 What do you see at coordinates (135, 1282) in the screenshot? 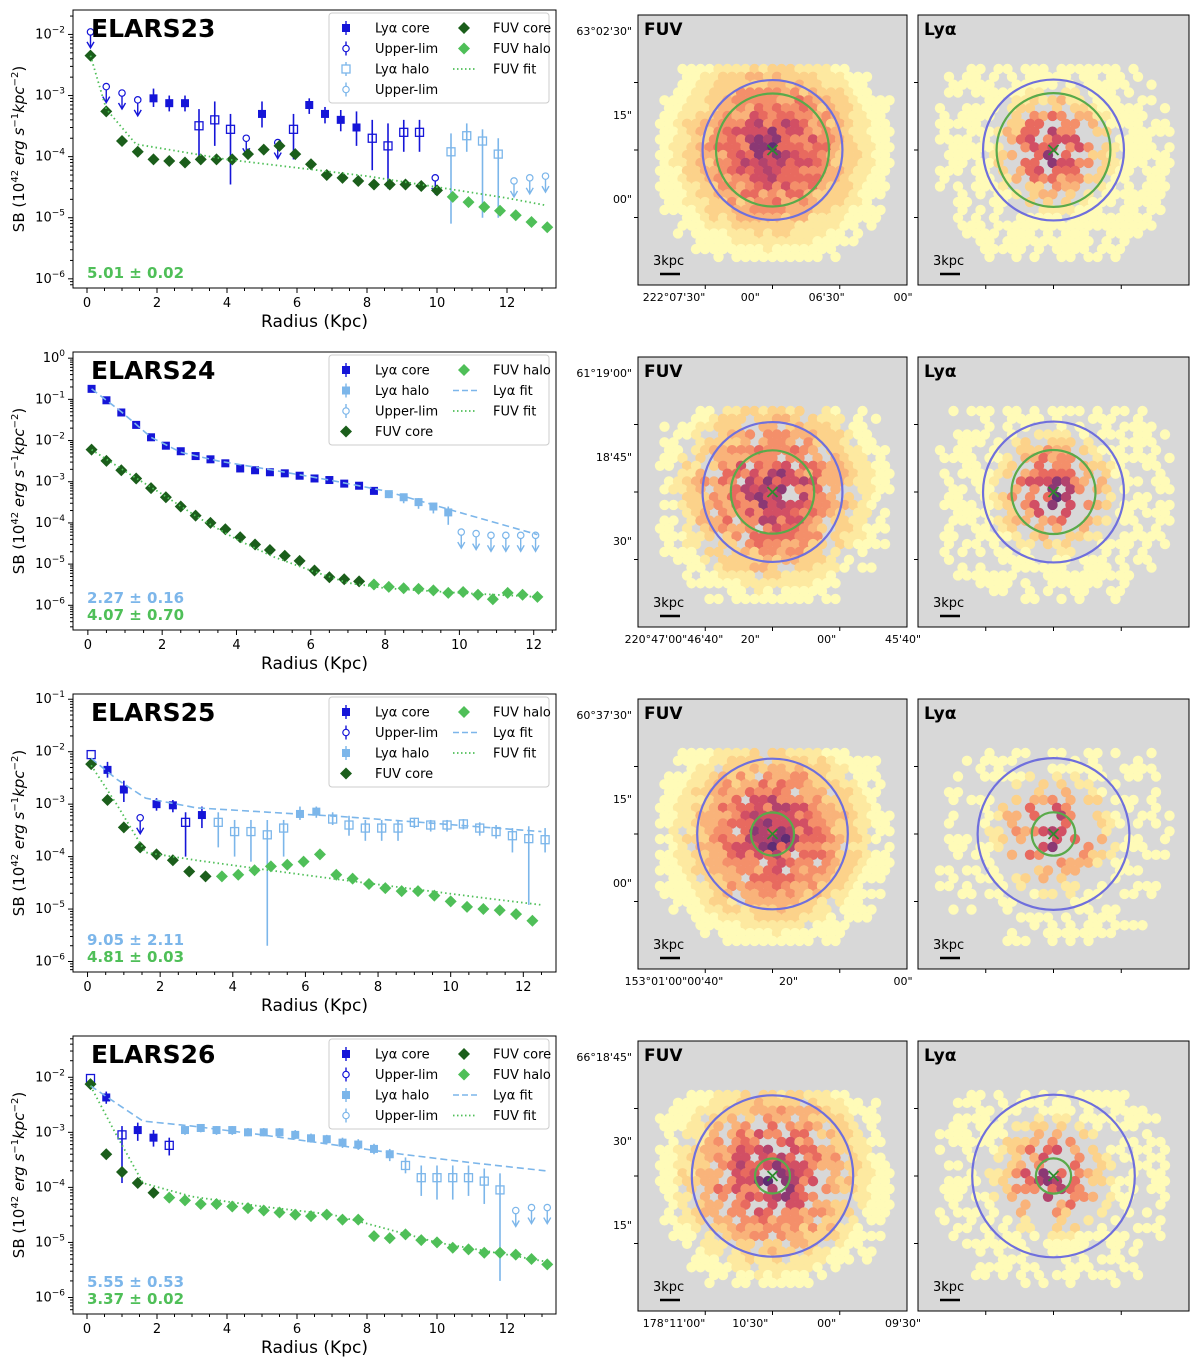
I see `slope-annotation: 5.55 ± 0.53` at bounding box center [135, 1282].